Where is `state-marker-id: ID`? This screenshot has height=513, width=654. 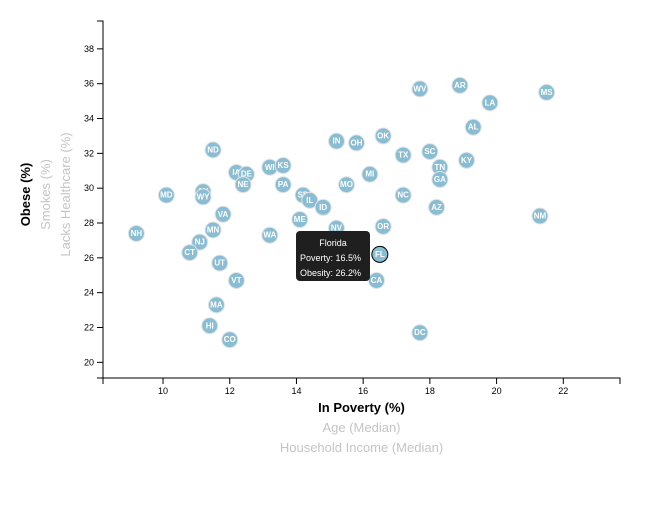 state-marker-id: ID is located at coordinates (323, 207).